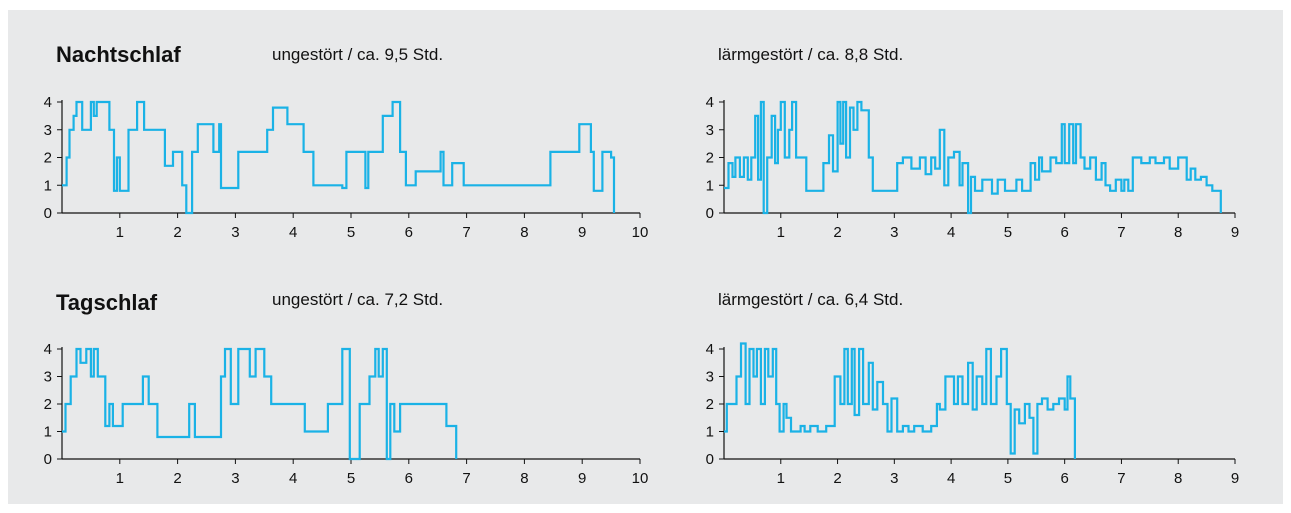 The width and height of the screenshot is (1291, 513). Describe the element at coordinates (811, 299) in the screenshot. I see `chart-4-subtitle: lärmgestört / ca. 6,4 Std.` at that location.